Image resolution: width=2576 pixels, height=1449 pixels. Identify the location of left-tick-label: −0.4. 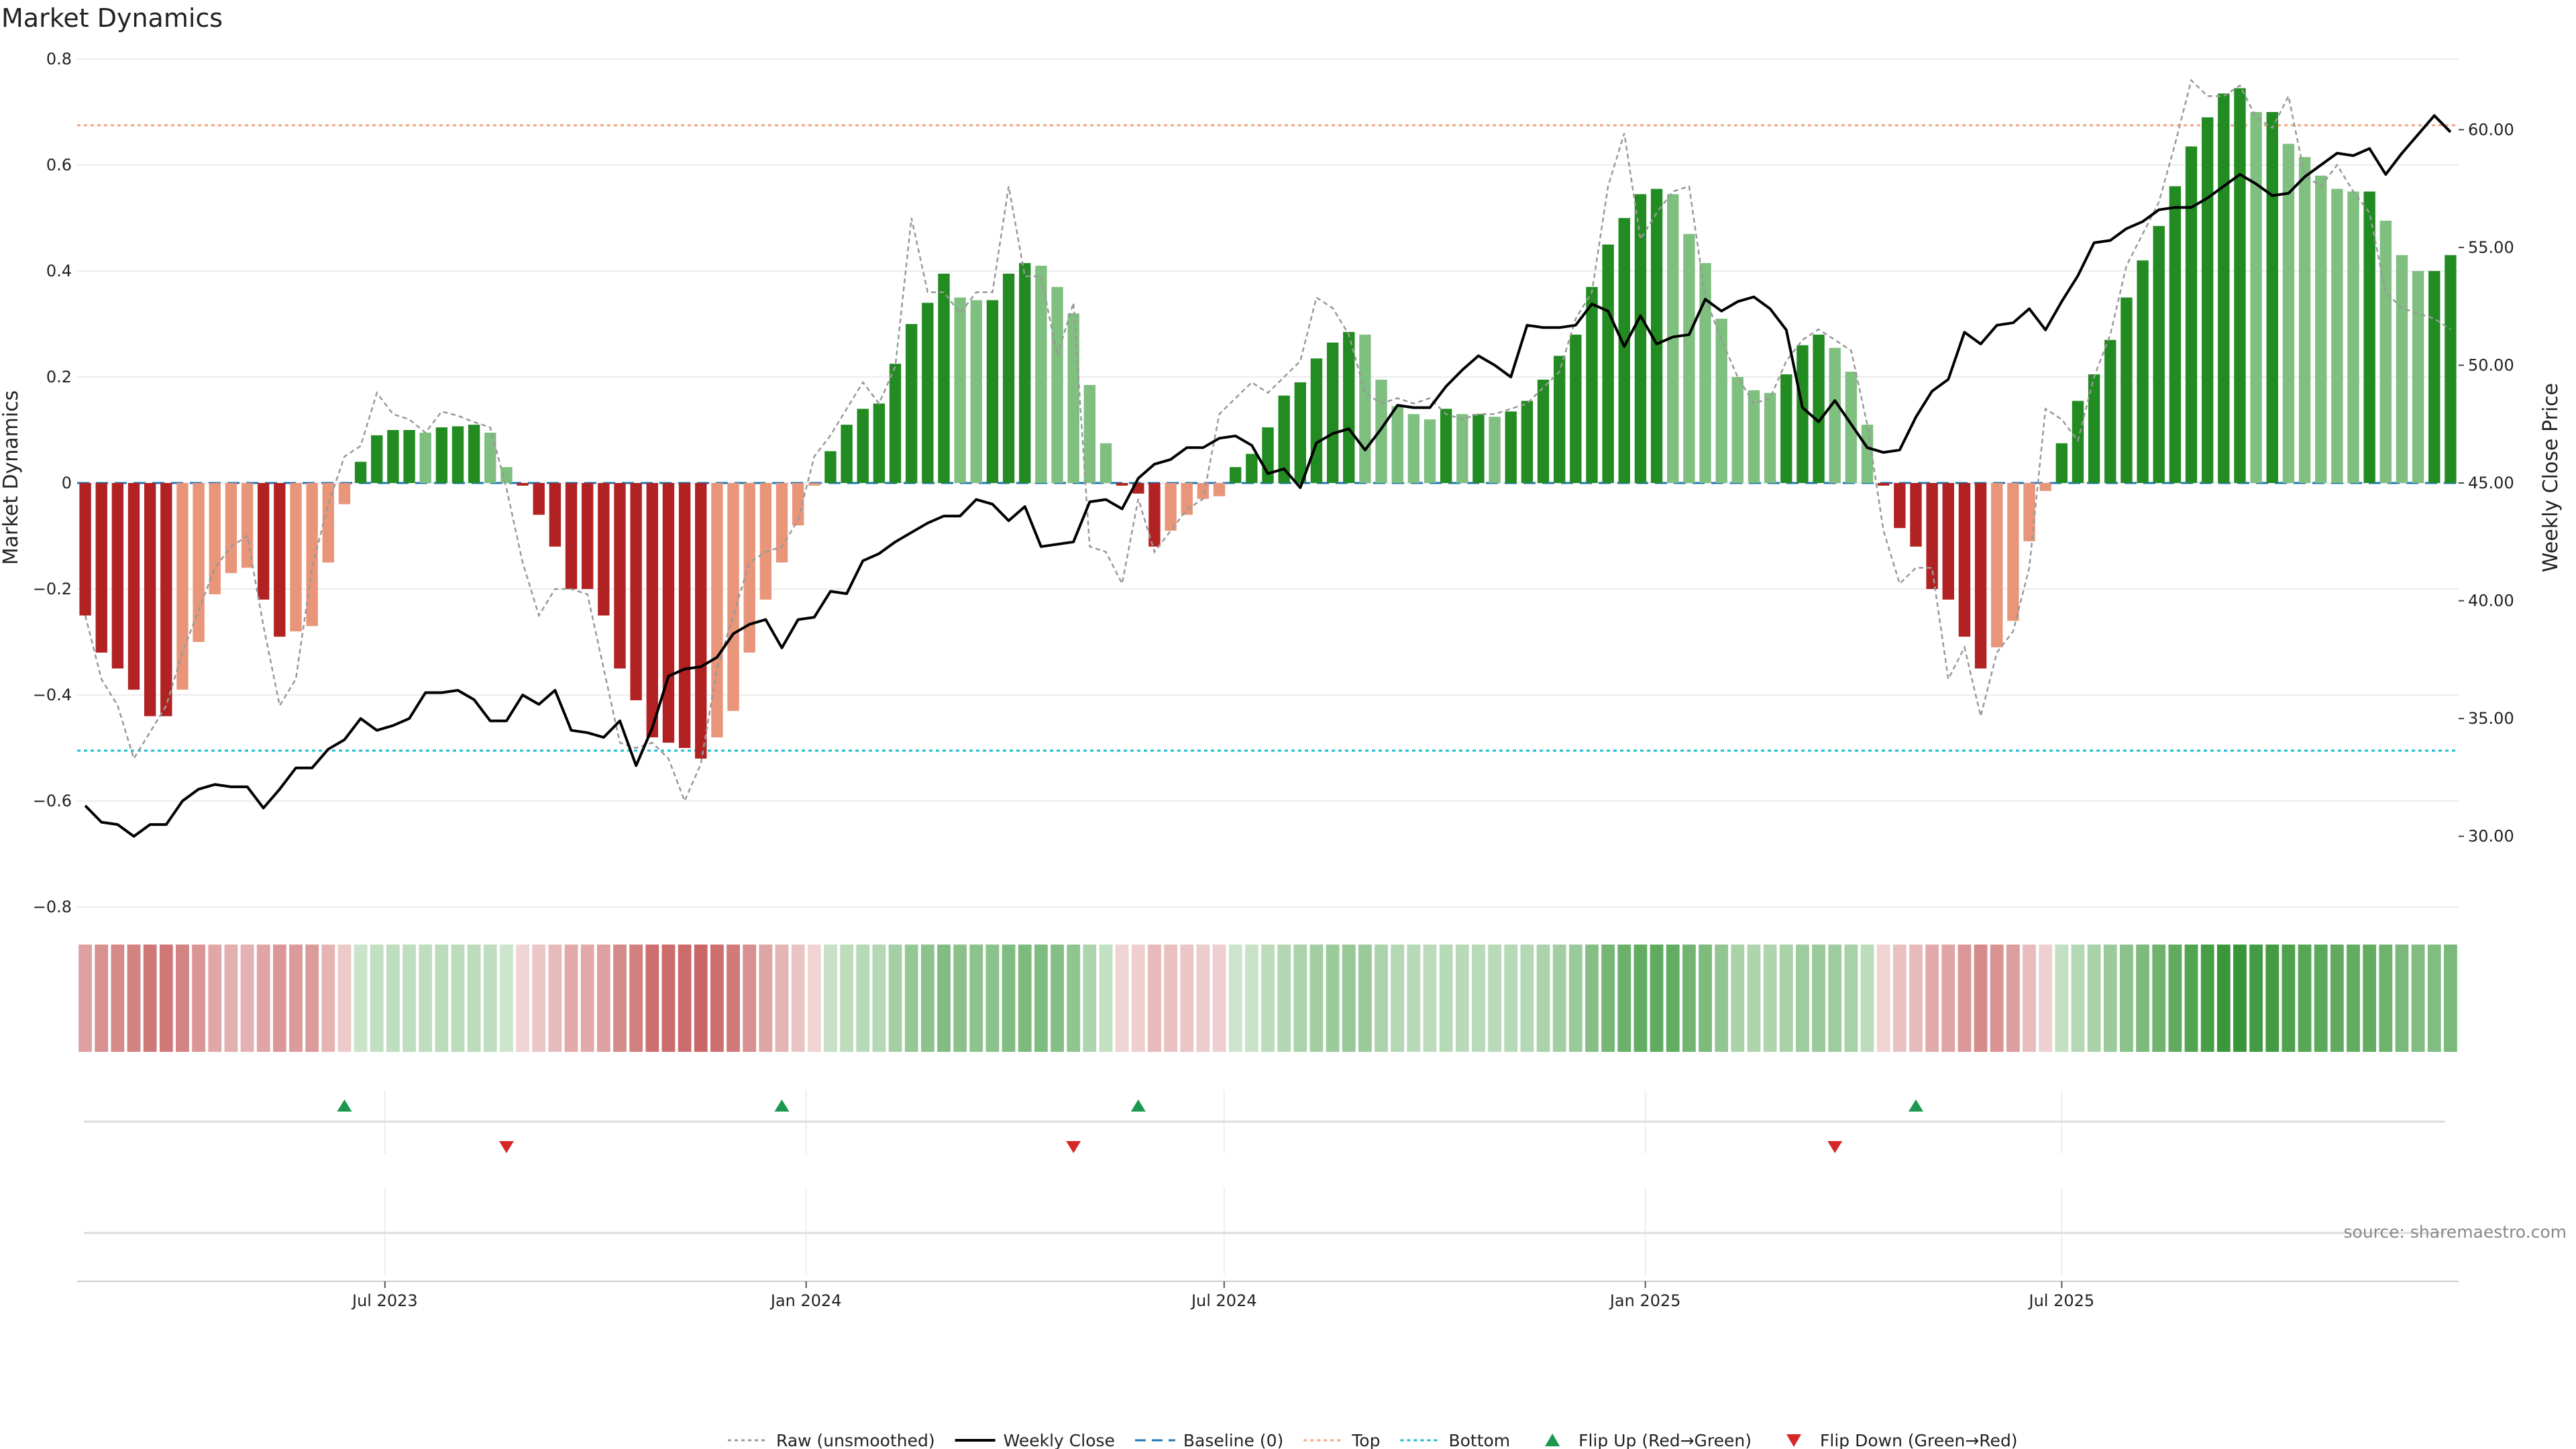
(52, 695).